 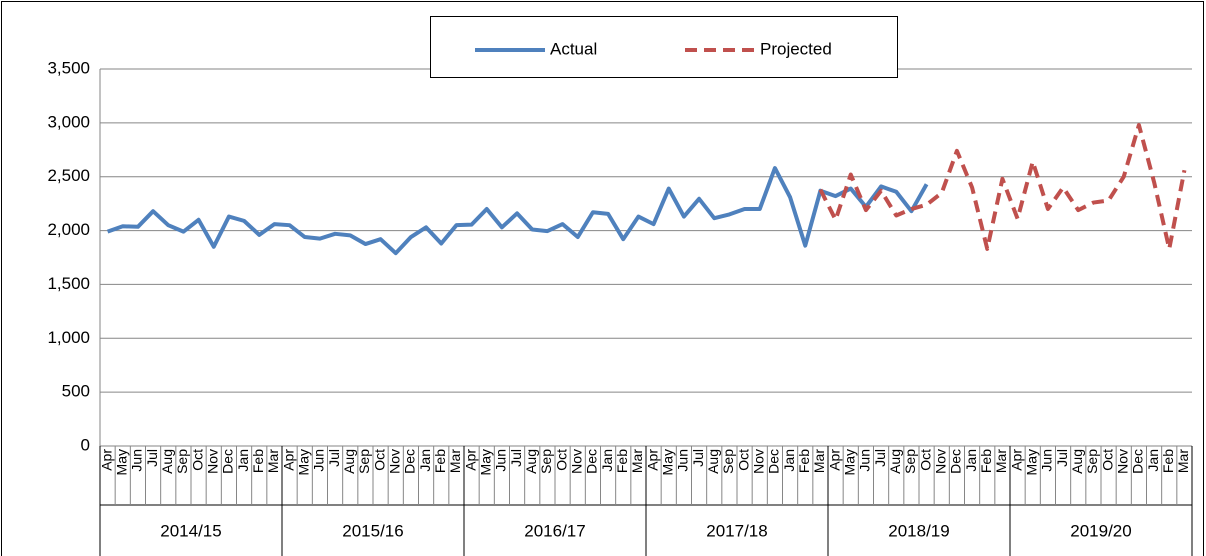 What do you see at coordinates (68, 175) in the screenshot?
I see `y-tick-label: 2,500` at bounding box center [68, 175].